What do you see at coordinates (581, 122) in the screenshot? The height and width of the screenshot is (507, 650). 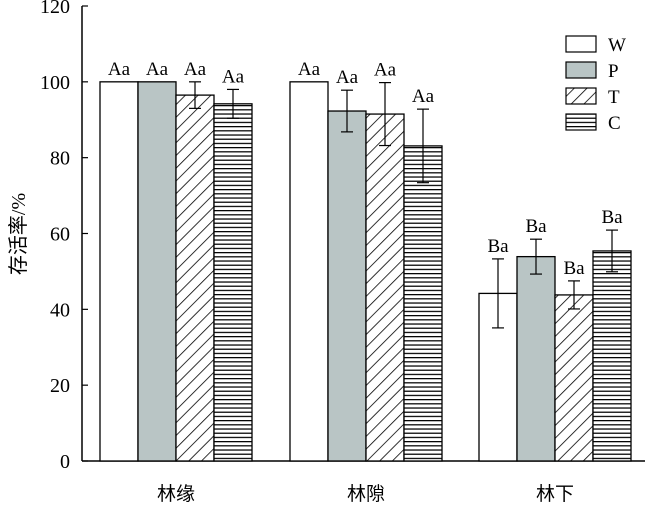 I see `legend-swatch-C` at bounding box center [581, 122].